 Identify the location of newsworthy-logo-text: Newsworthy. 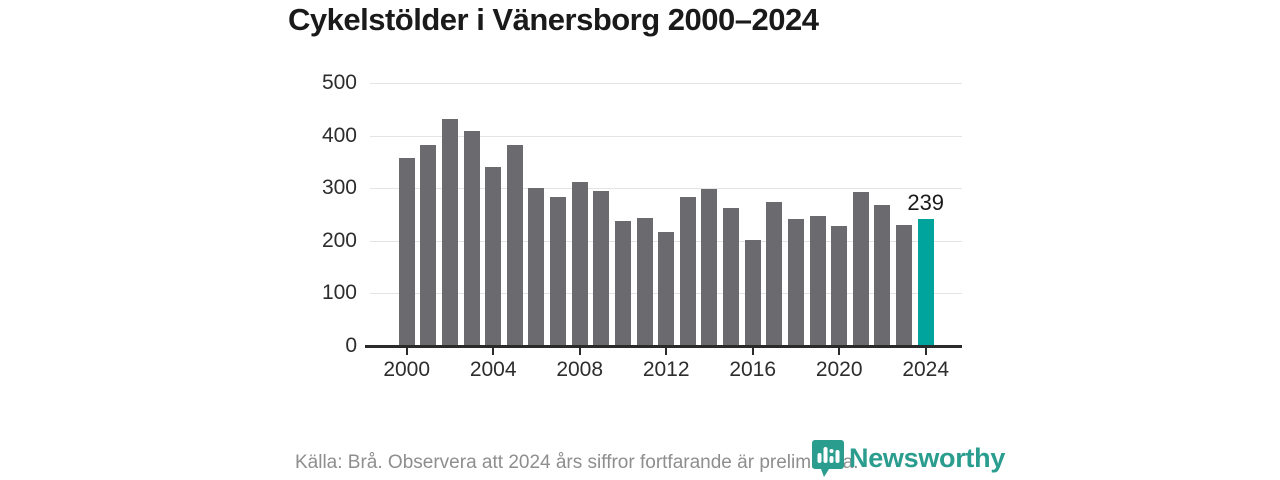
(927, 458).